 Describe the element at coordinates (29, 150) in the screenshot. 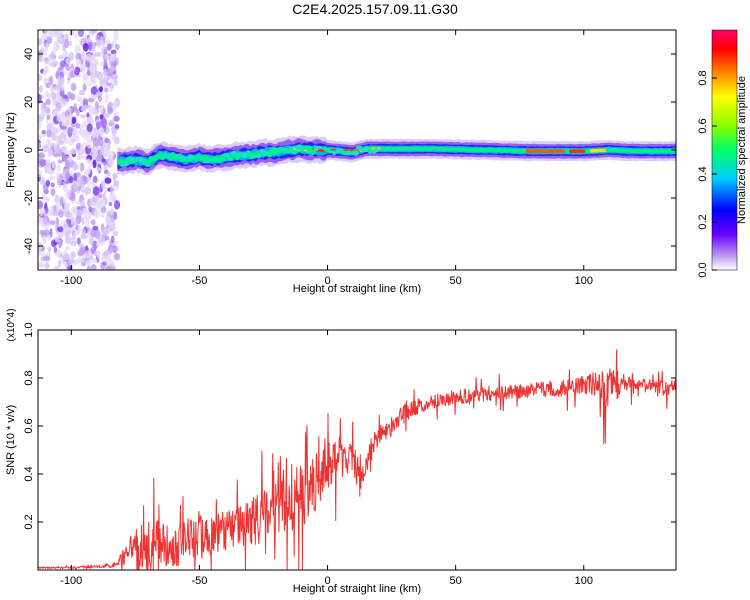

I see `y-tick-label: 0` at that location.